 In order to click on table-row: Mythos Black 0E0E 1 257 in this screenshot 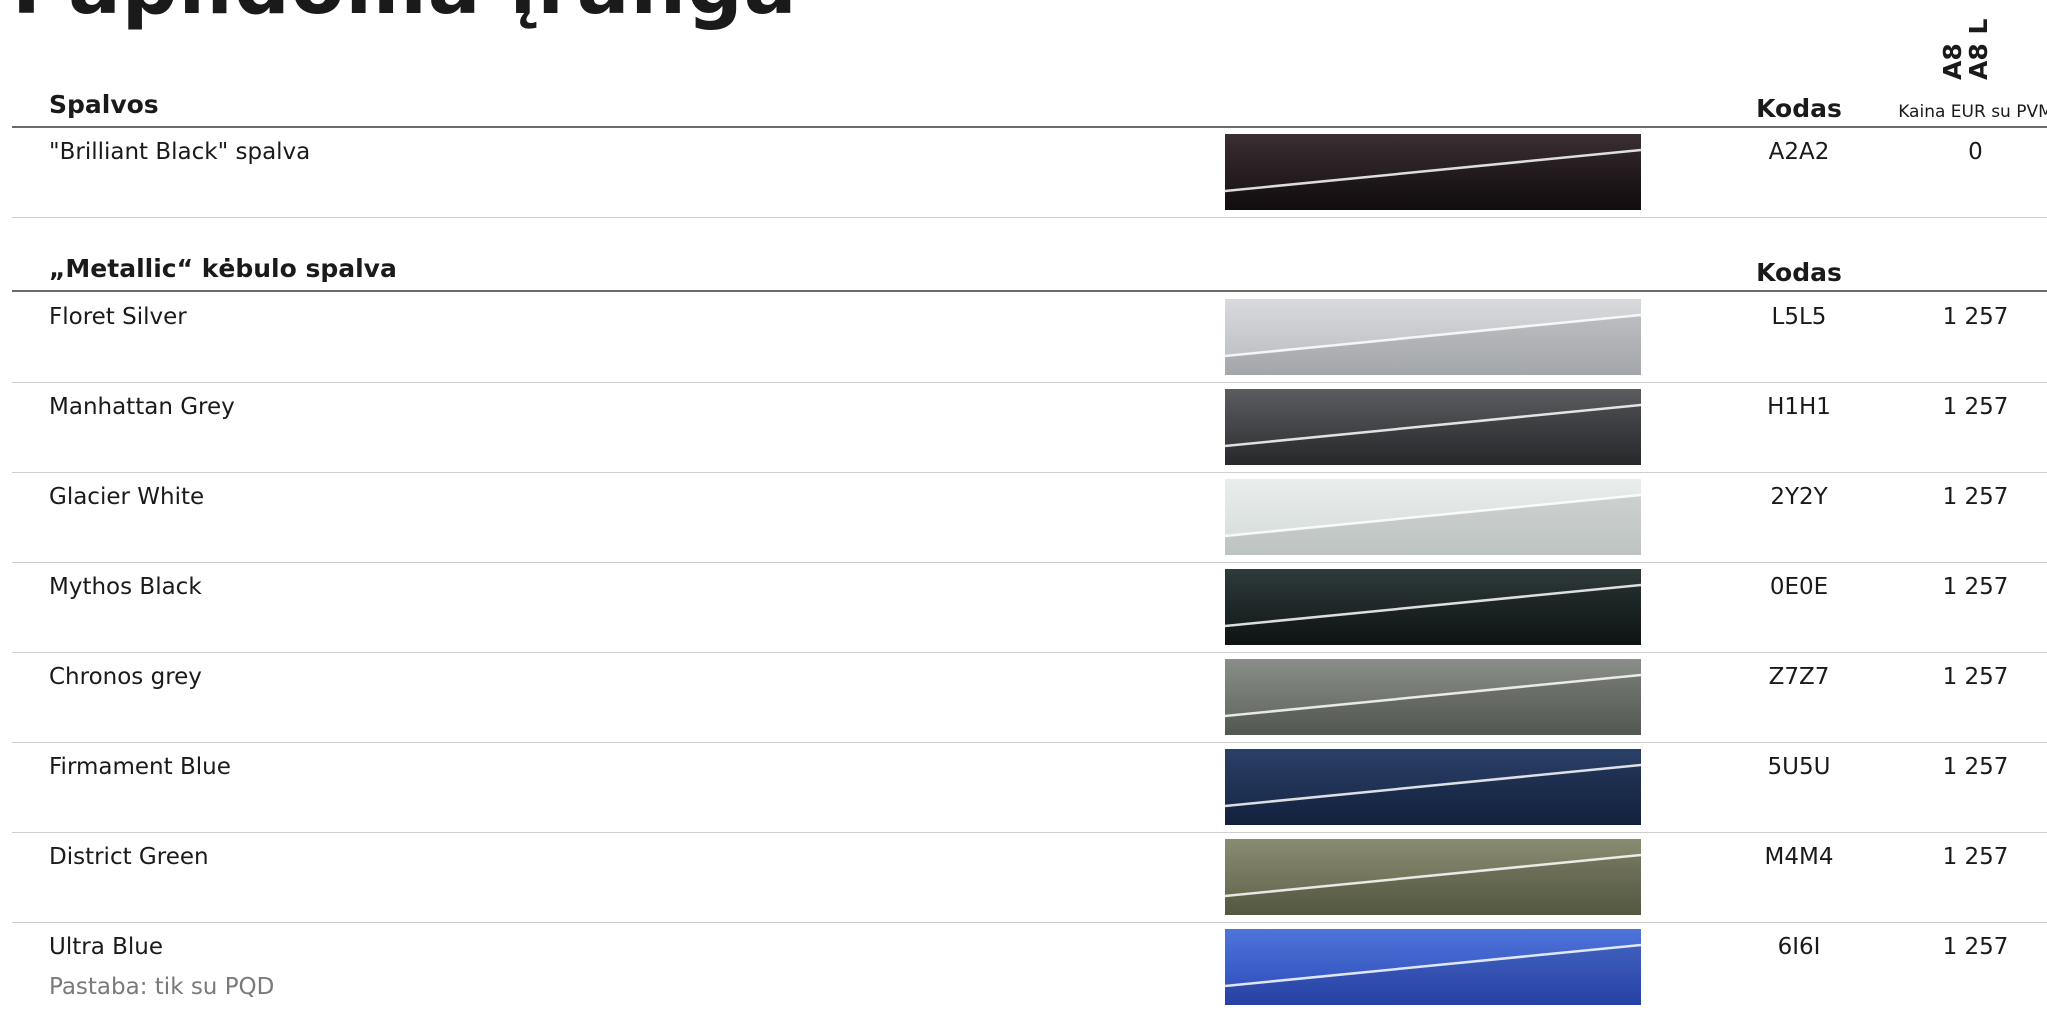, I will do `click(1029, 607)`.